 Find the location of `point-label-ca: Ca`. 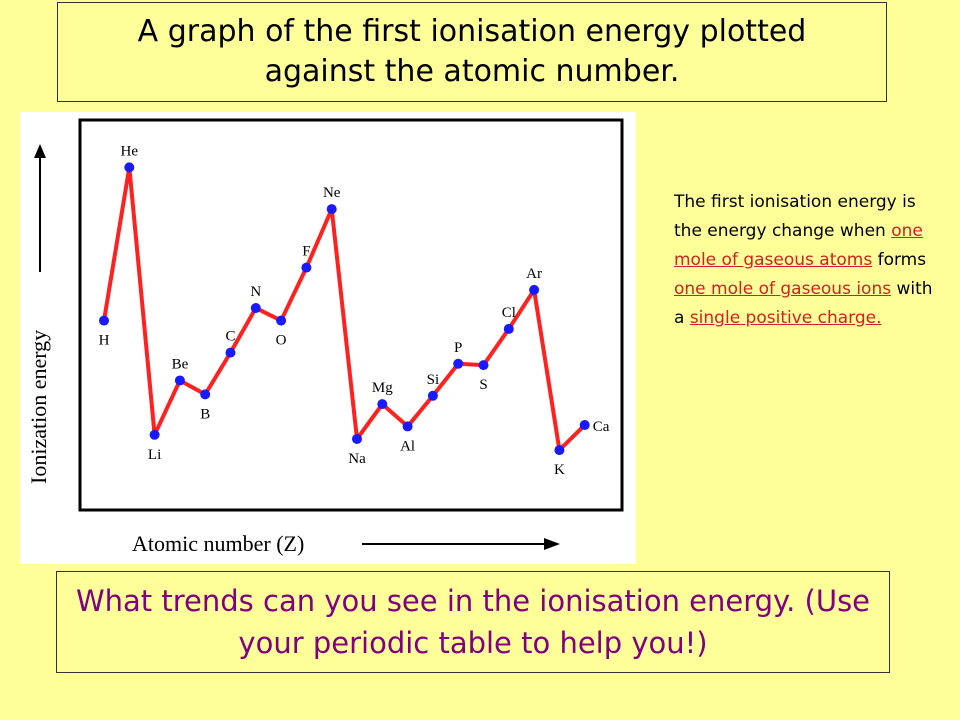

point-label-ca: Ca is located at coordinates (601, 427).